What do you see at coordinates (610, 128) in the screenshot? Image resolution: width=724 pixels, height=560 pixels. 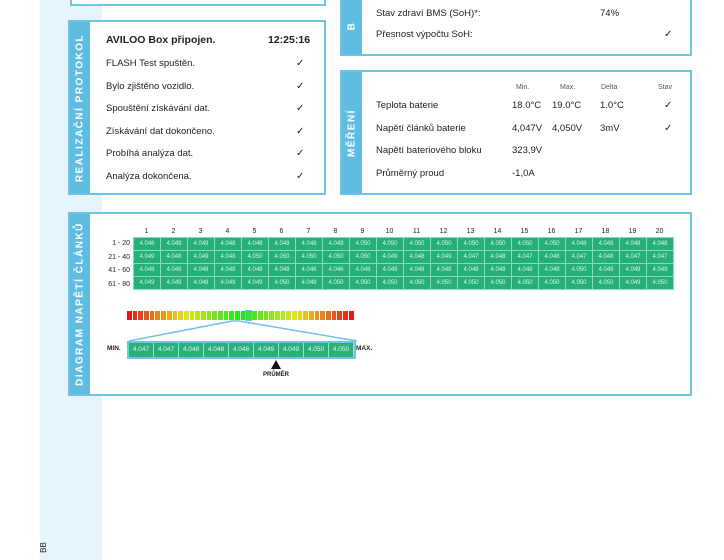 I see `measurement-delta: 3mV` at bounding box center [610, 128].